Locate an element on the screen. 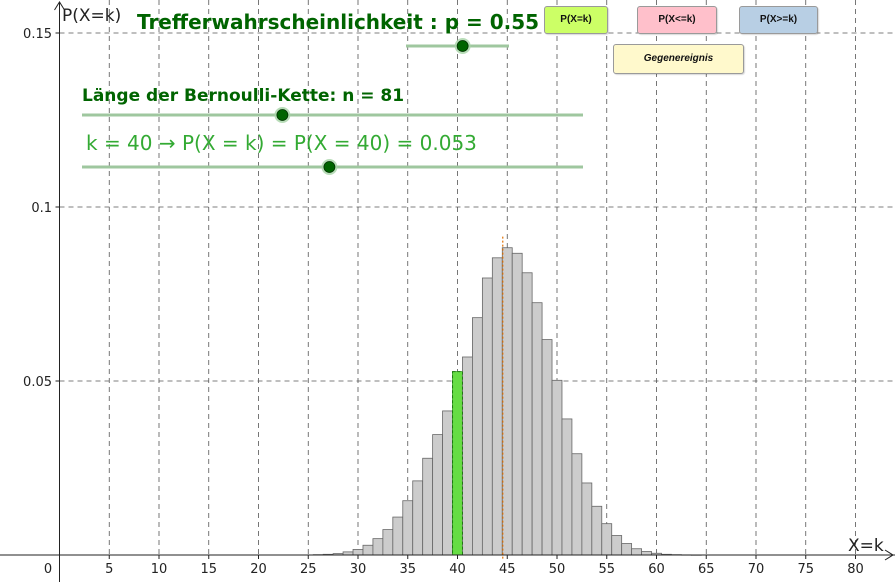 Image resolution: width=895 pixels, height=582 pixels. highlighted-bar-outline is located at coordinates (457, 463).